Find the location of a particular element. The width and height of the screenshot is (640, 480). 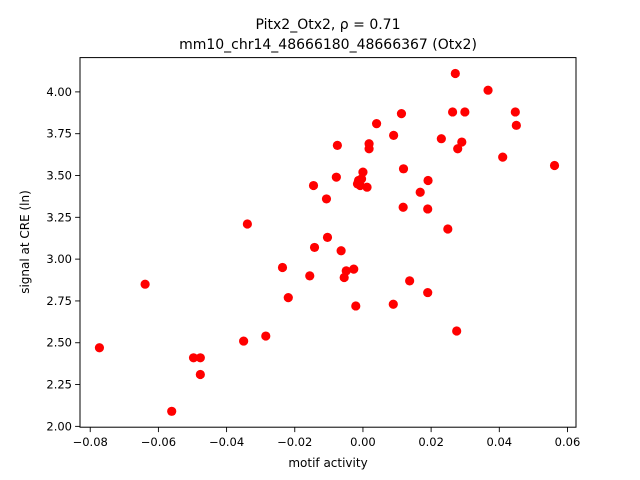

y-tick-label: 4.00 is located at coordinates (59, 92).